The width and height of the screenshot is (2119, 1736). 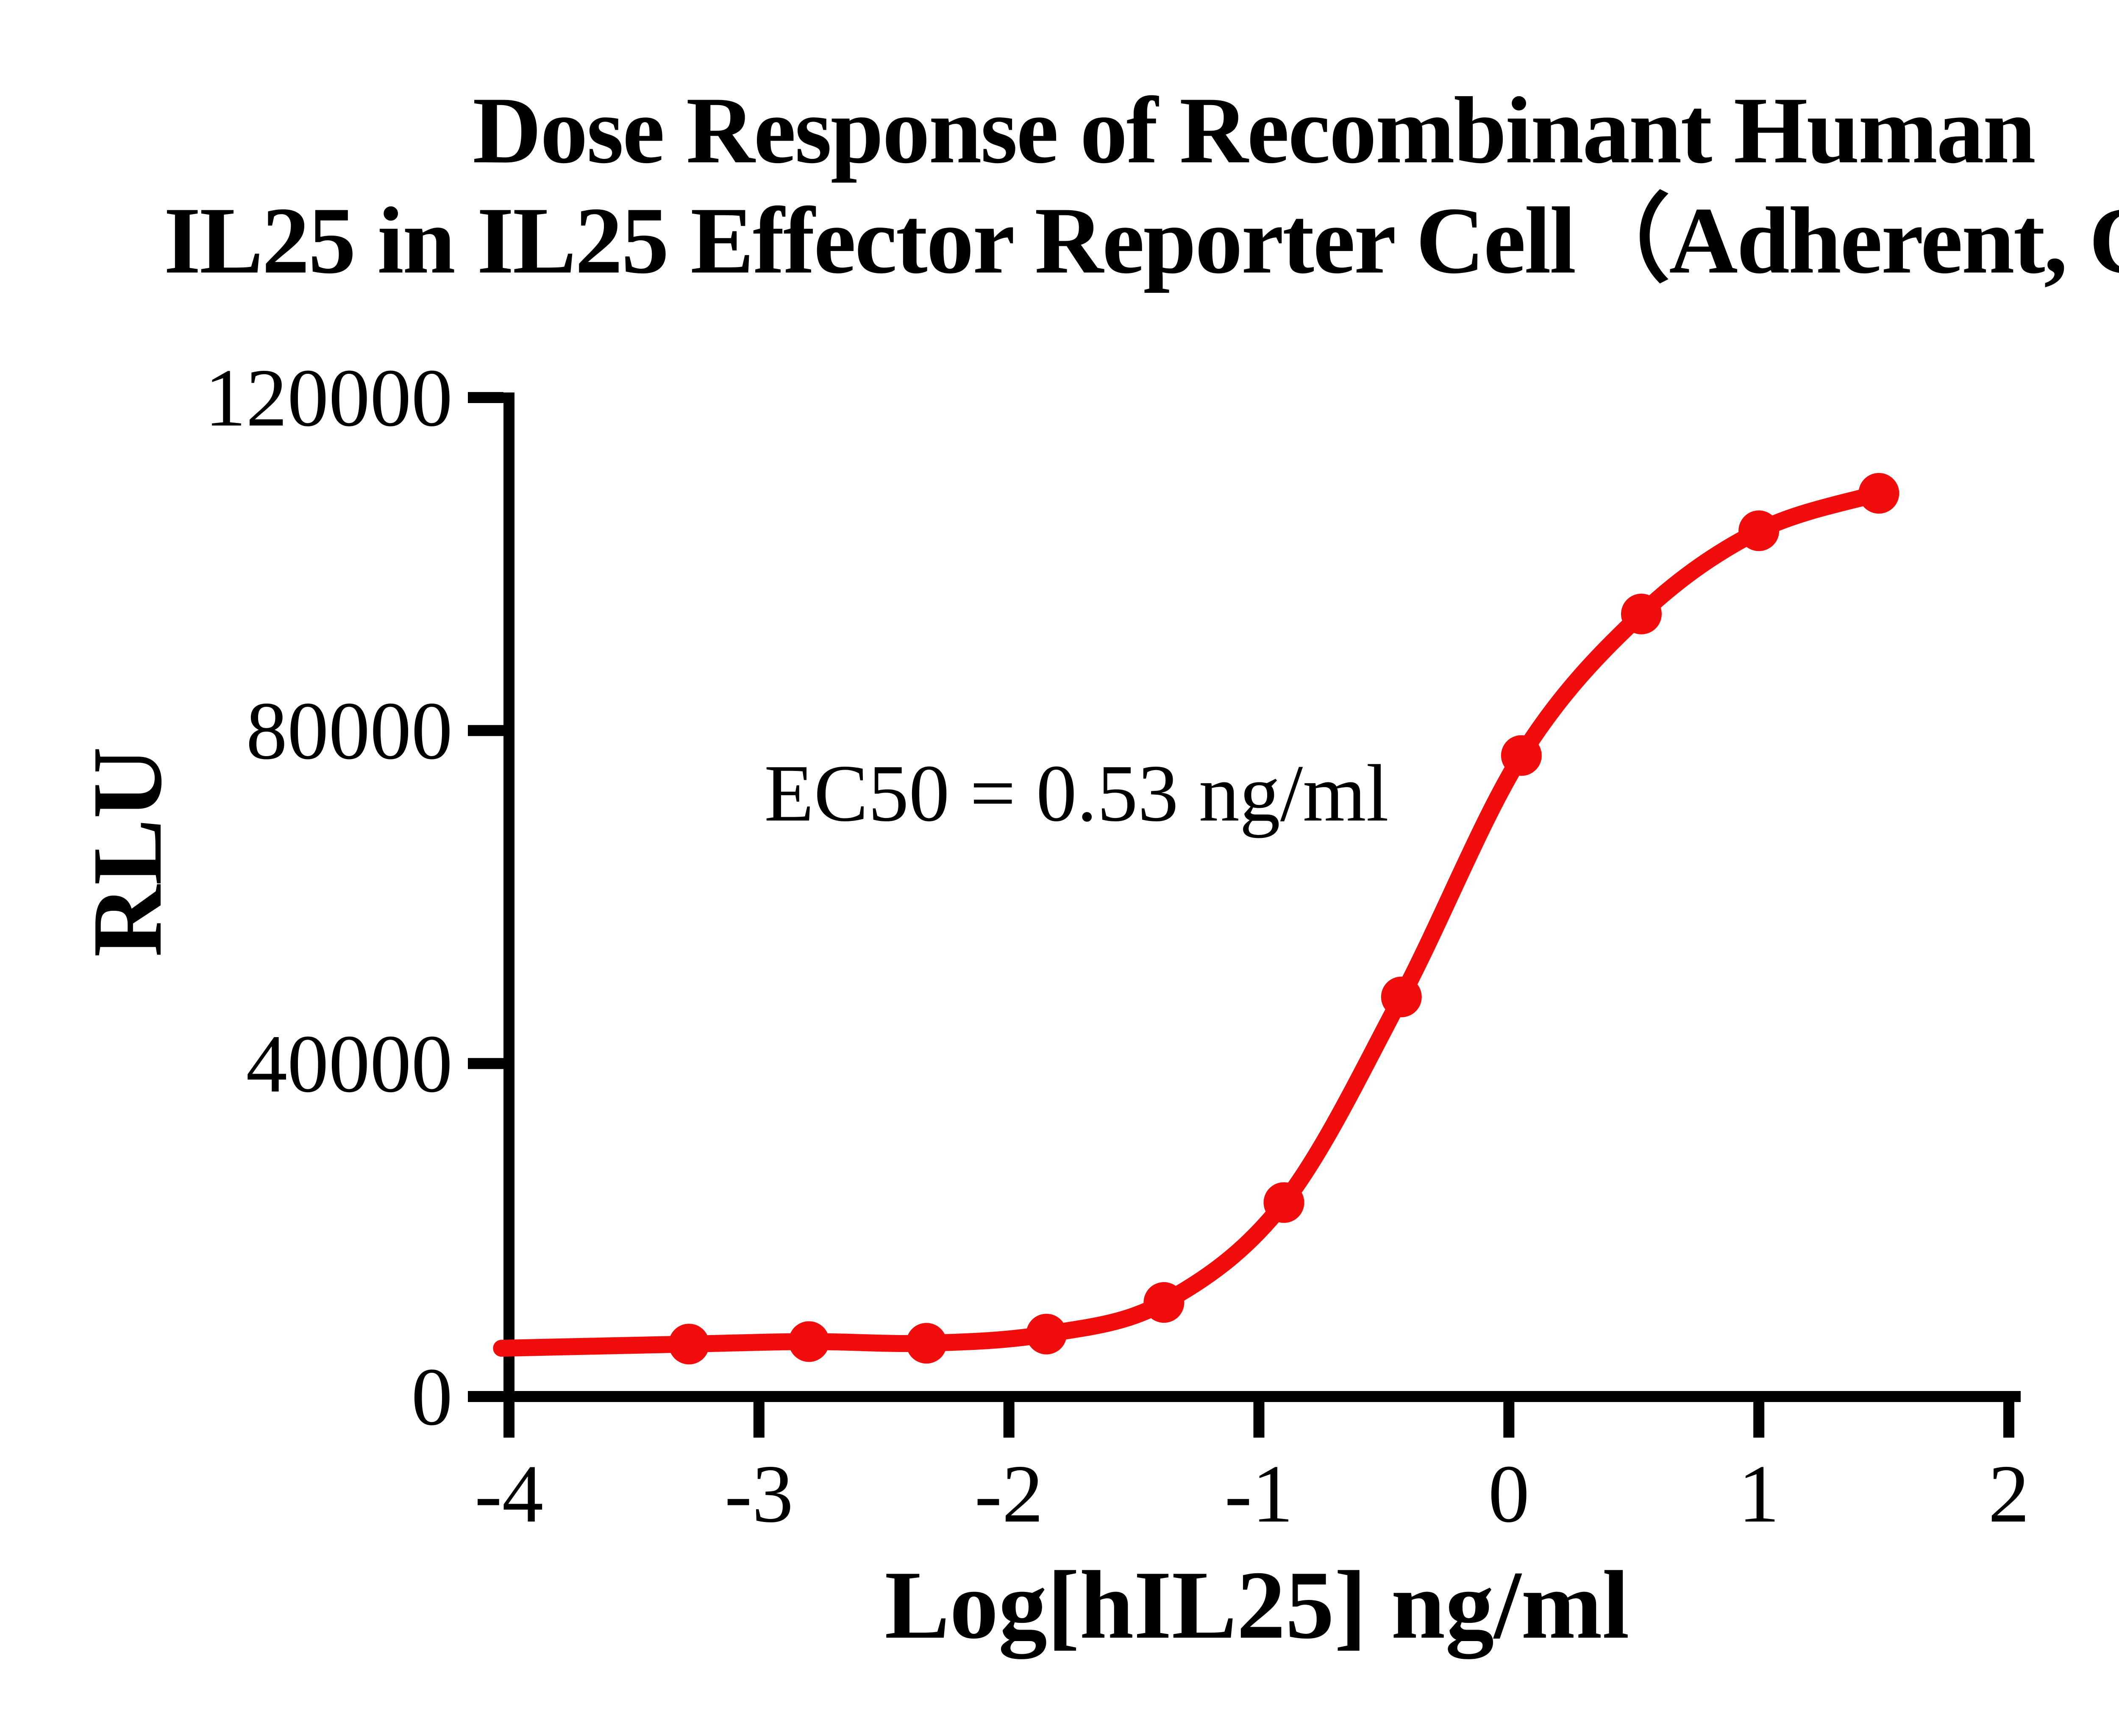 What do you see at coordinates (509, 1494) in the screenshot?
I see `x-tick-label: -4` at bounding box center [509, 1494].